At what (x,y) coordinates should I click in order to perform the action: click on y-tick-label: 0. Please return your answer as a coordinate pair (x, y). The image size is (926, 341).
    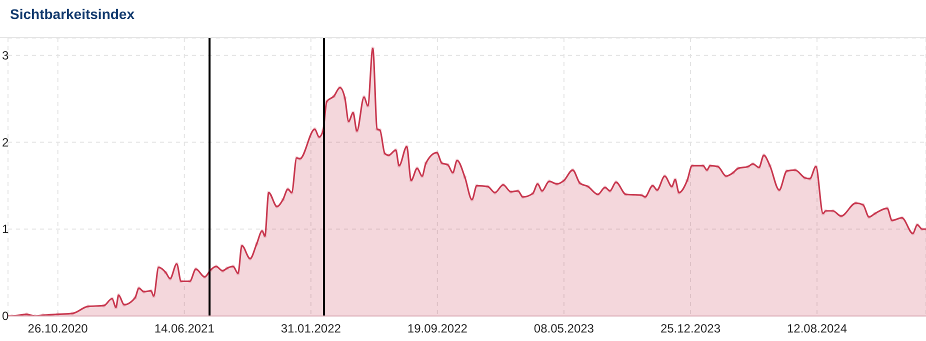
    Looking at the image, I should click on (5, 316).